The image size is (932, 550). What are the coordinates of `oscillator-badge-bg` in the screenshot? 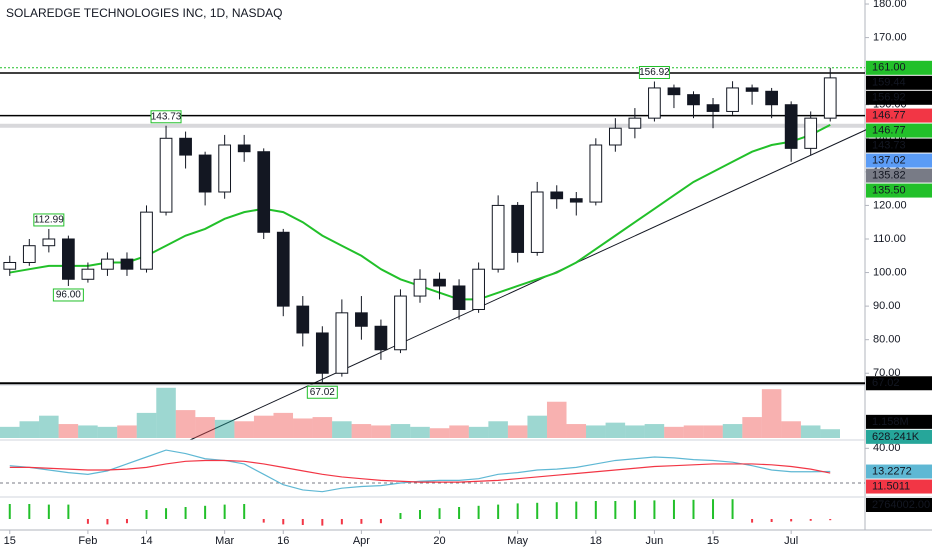 It's located at (899, 471).